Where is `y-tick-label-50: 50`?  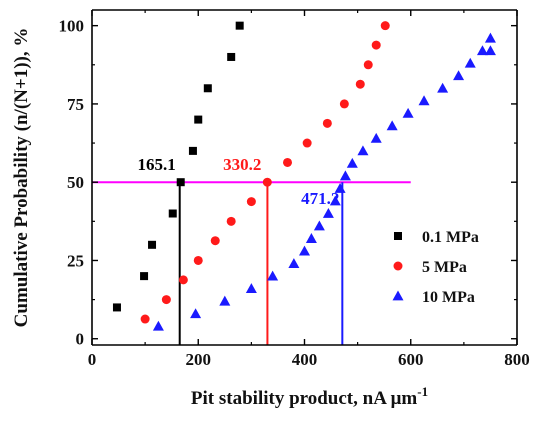 y-tick-label-50: 50 is located at coordinates (75, 182).